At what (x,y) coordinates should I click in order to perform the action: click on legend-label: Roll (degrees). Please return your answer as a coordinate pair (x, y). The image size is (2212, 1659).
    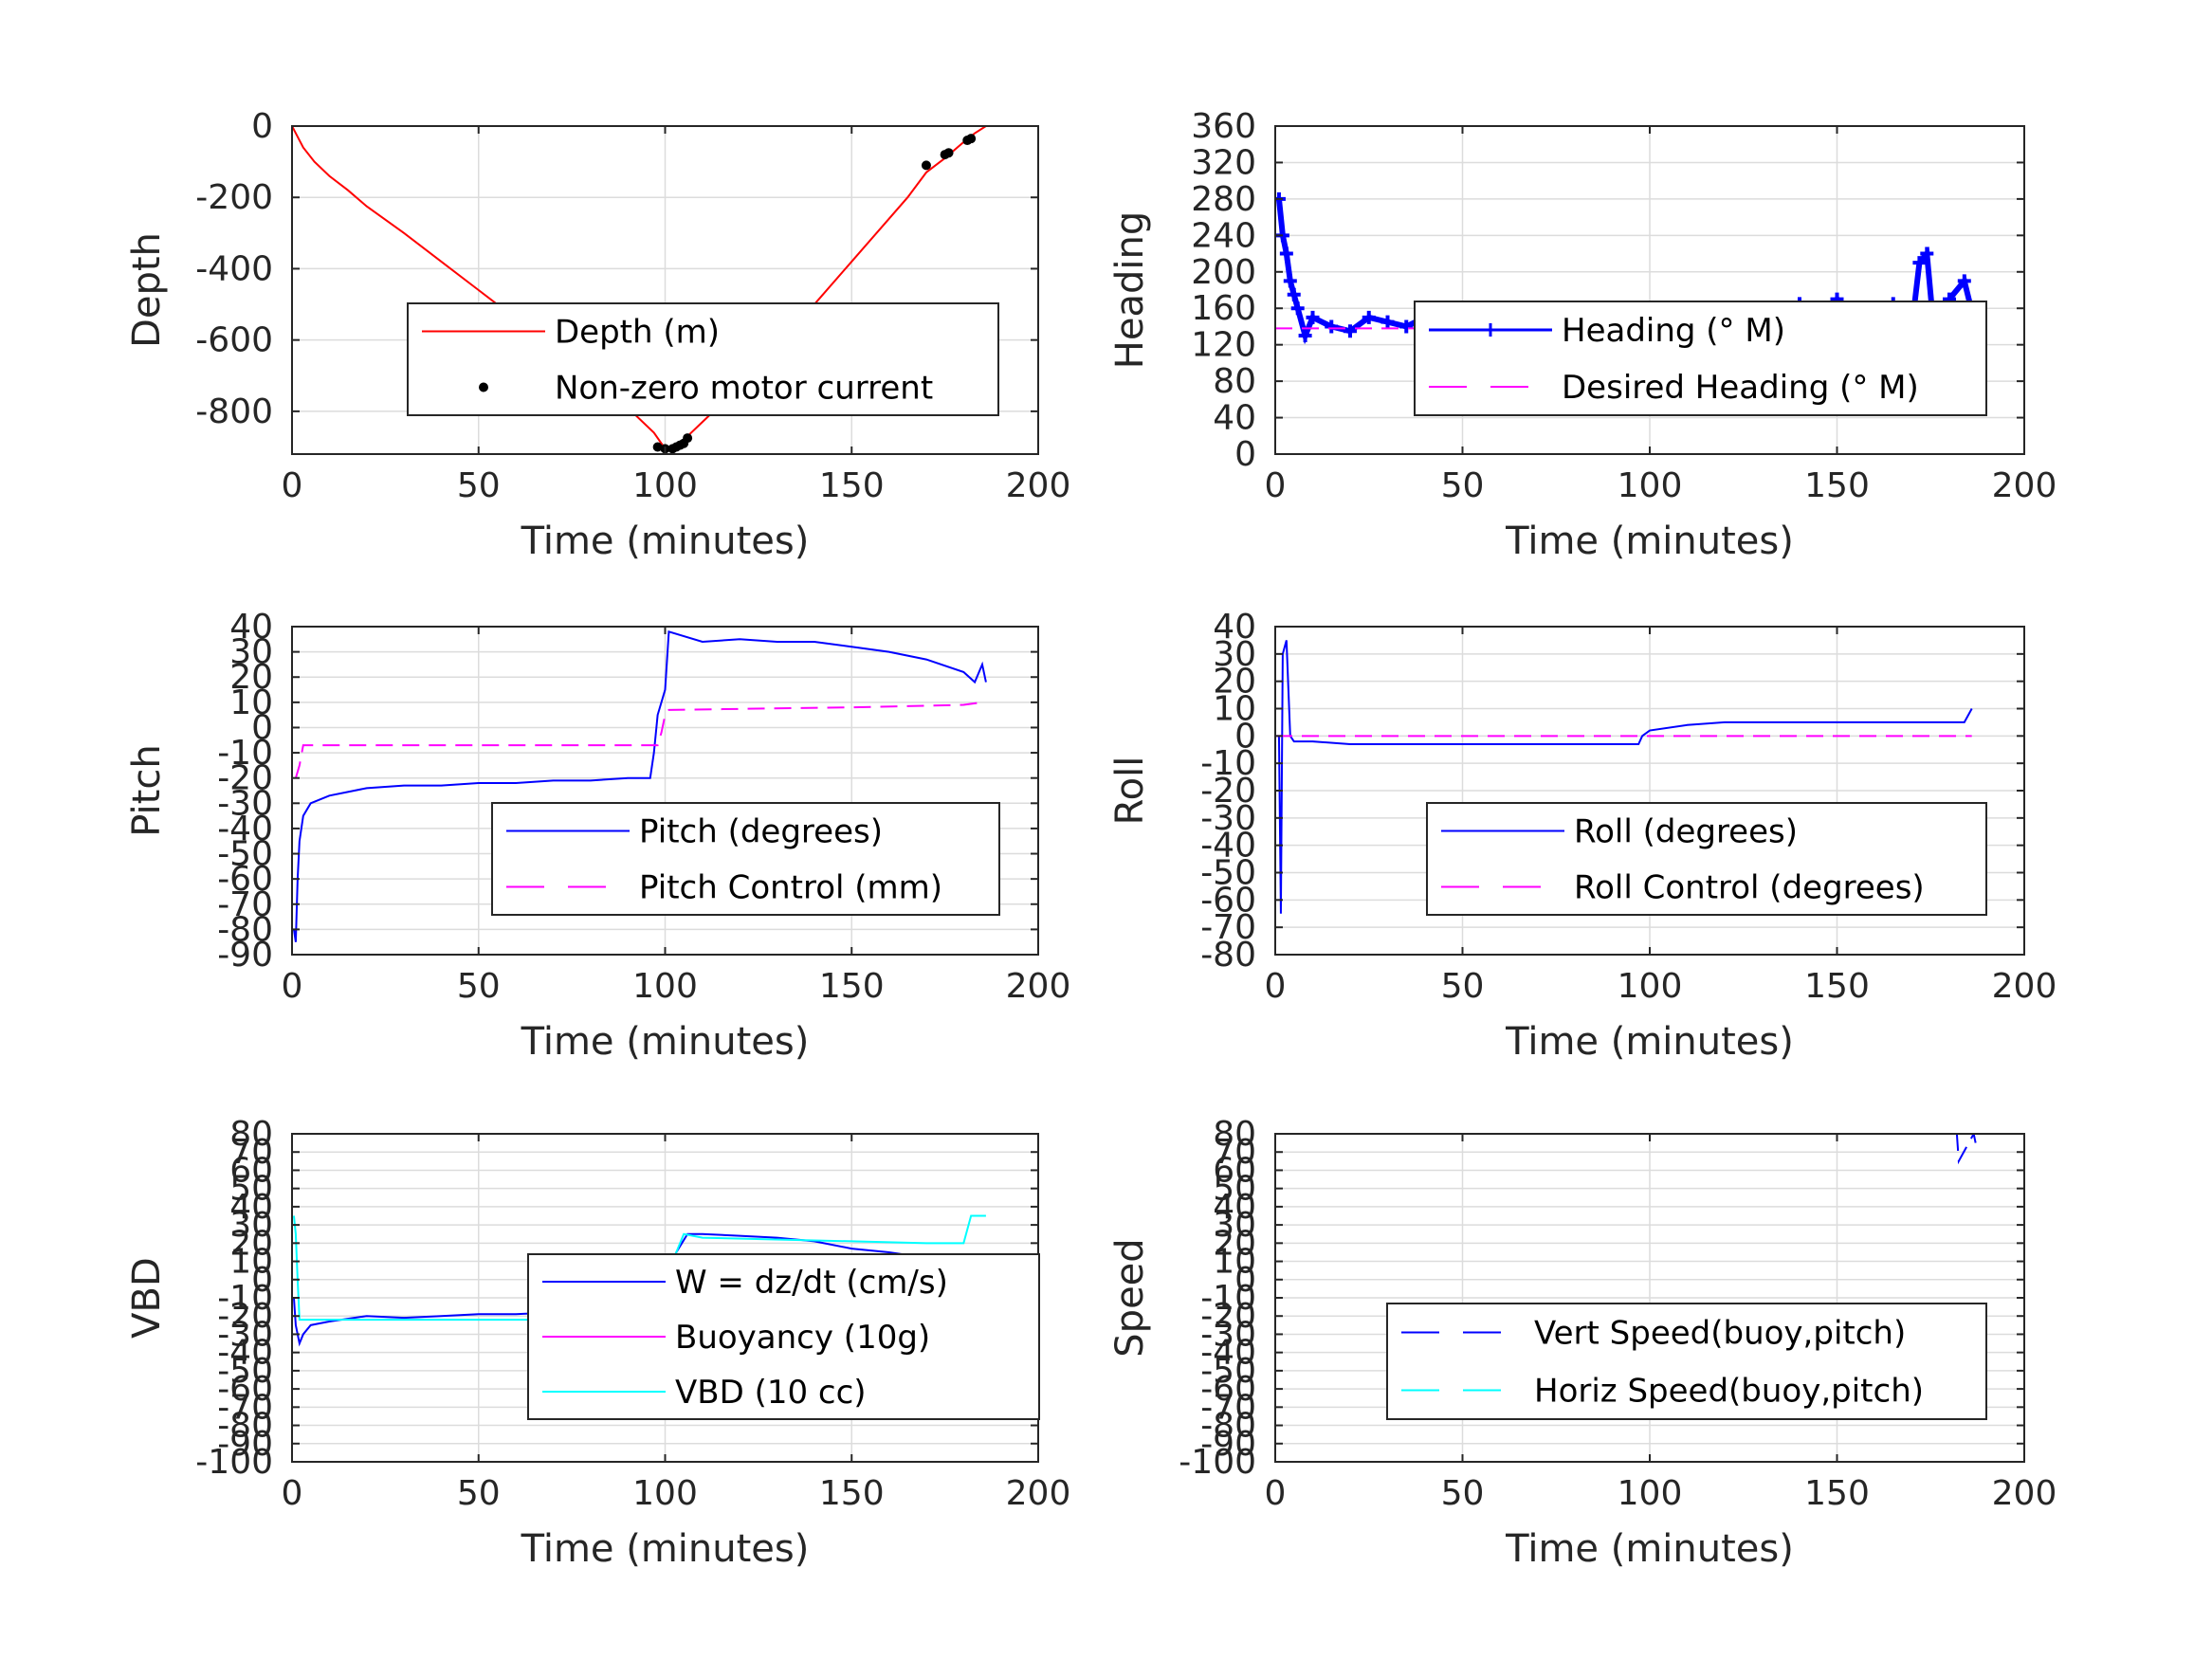
    Looking at the image, I should click on (1686, 832).